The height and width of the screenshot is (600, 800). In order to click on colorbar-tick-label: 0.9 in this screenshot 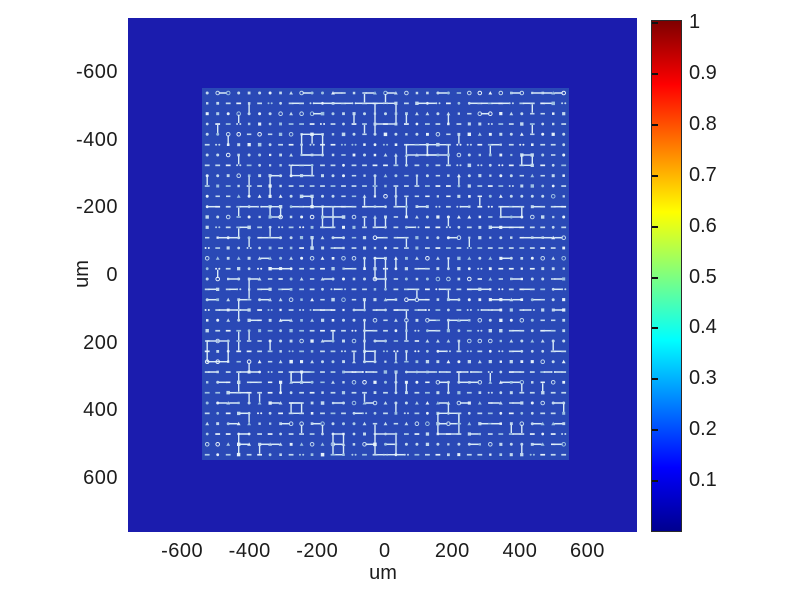, I will do `click(703, 72)`.